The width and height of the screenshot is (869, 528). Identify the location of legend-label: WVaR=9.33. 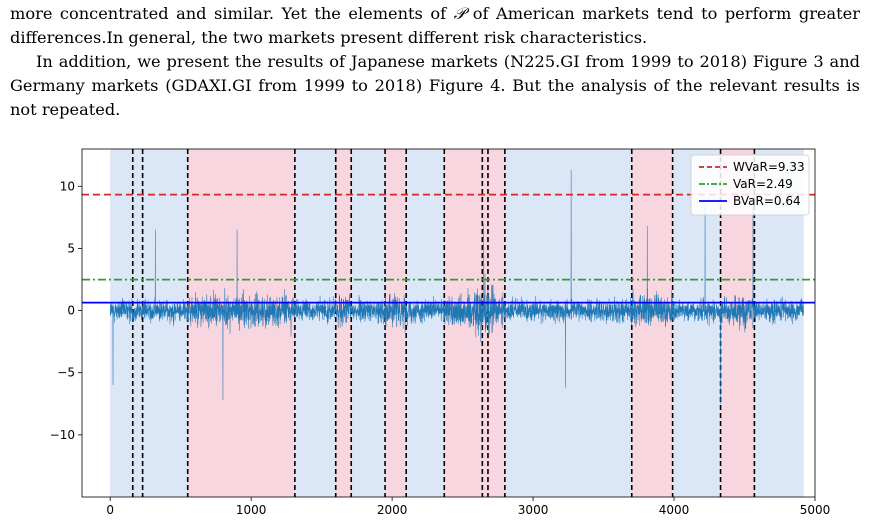
(769, 167).